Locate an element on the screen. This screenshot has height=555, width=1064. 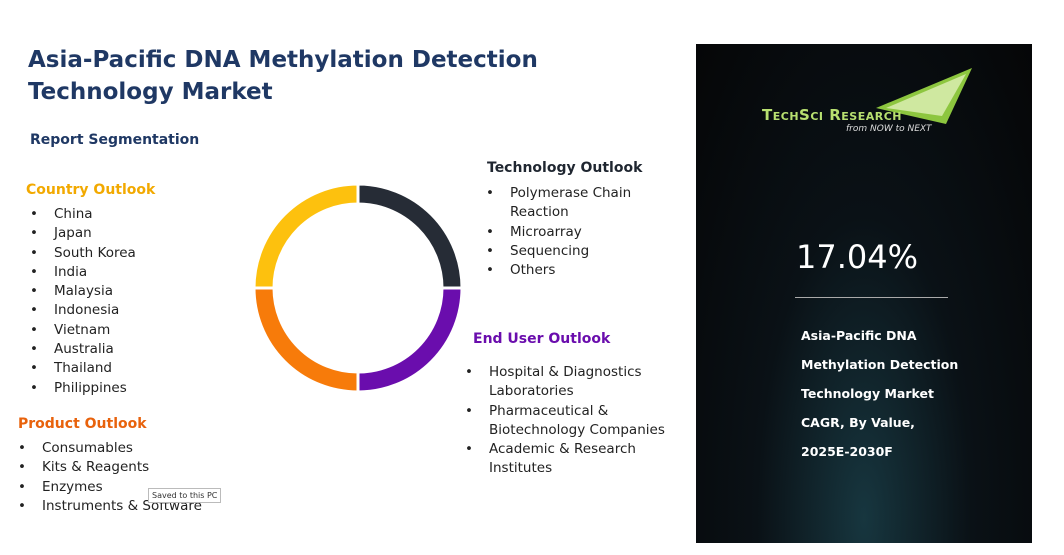
divider is located at coordinates (871, 297).